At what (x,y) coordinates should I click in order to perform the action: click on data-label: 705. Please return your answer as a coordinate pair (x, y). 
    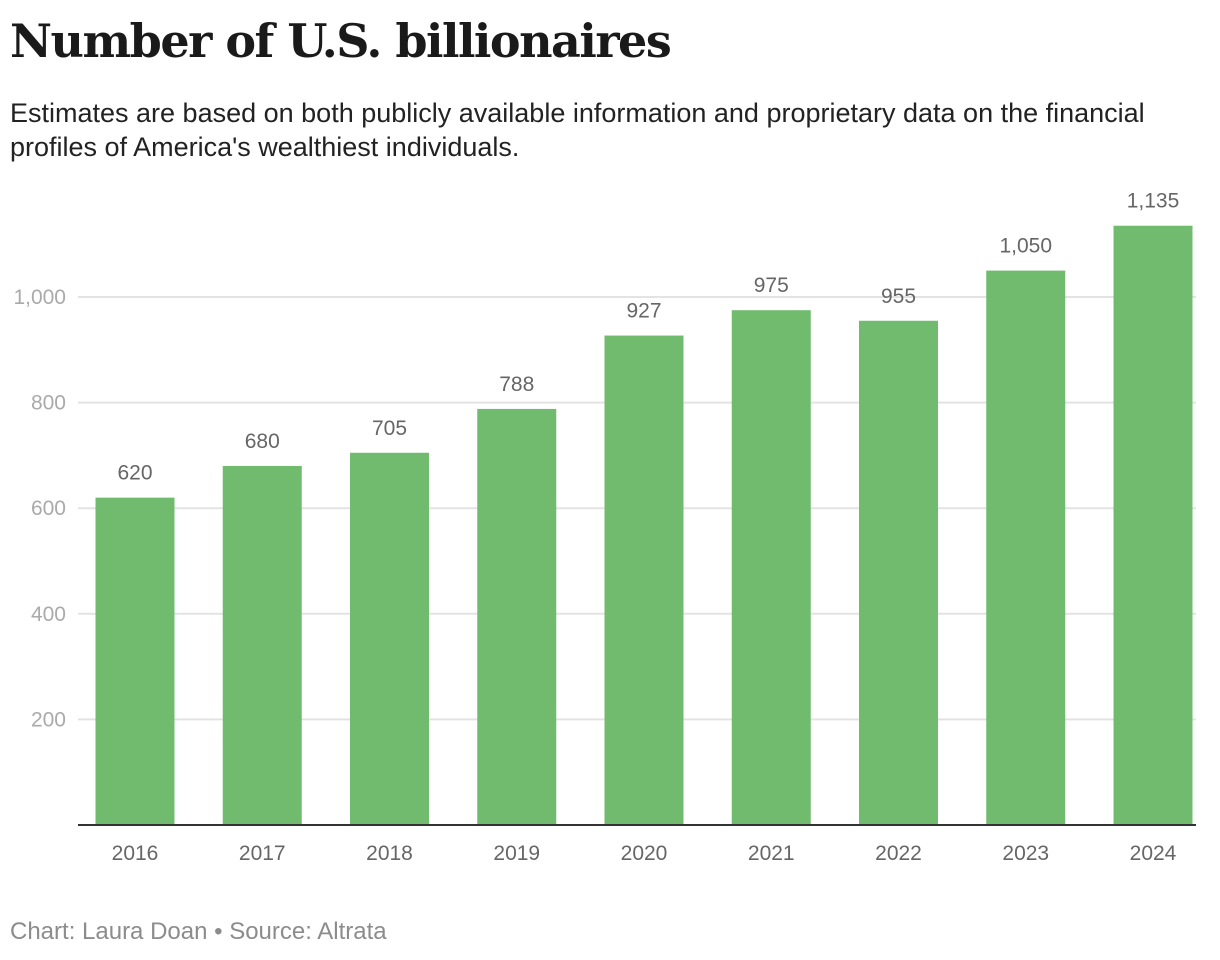
    Looking at the image, I should click on (389, 428).